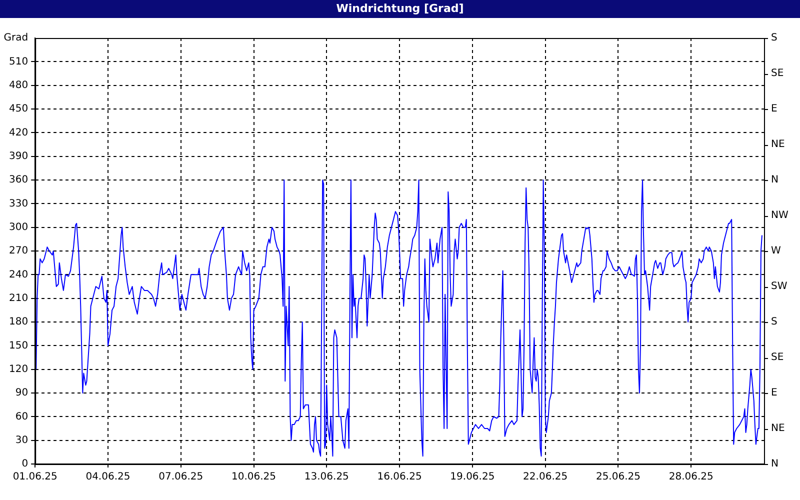  I want to click on y-axis-title: Grad, so click(16, 38).